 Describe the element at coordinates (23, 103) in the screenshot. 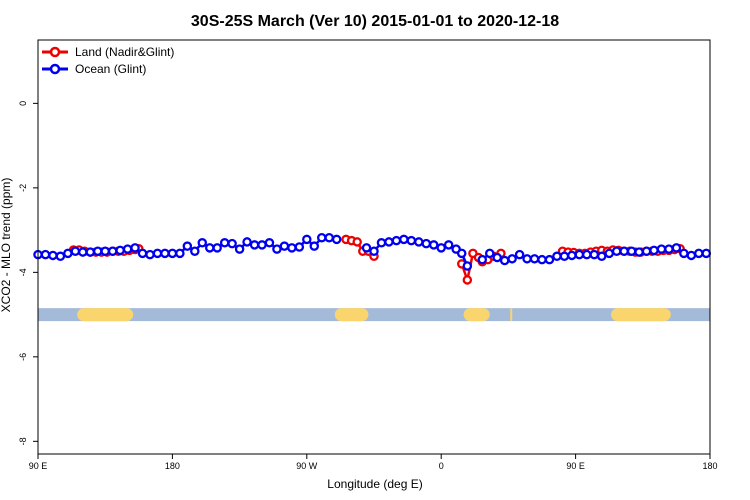

I see `y-tick-label-0: 0` at that location.